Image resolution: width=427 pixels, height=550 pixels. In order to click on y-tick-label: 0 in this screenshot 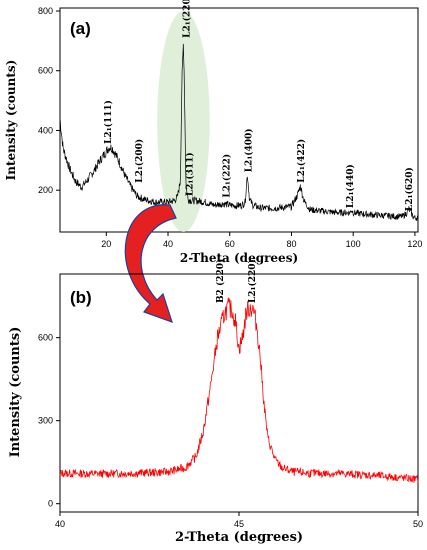, I will do `click(50, 504)`.